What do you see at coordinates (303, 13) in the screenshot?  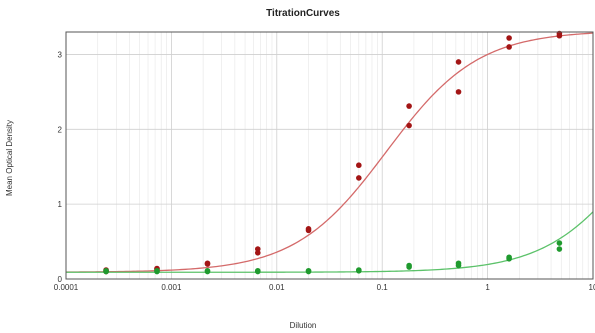 I see `chart-title: TitrationCurves` at bounding box center [303, 13].